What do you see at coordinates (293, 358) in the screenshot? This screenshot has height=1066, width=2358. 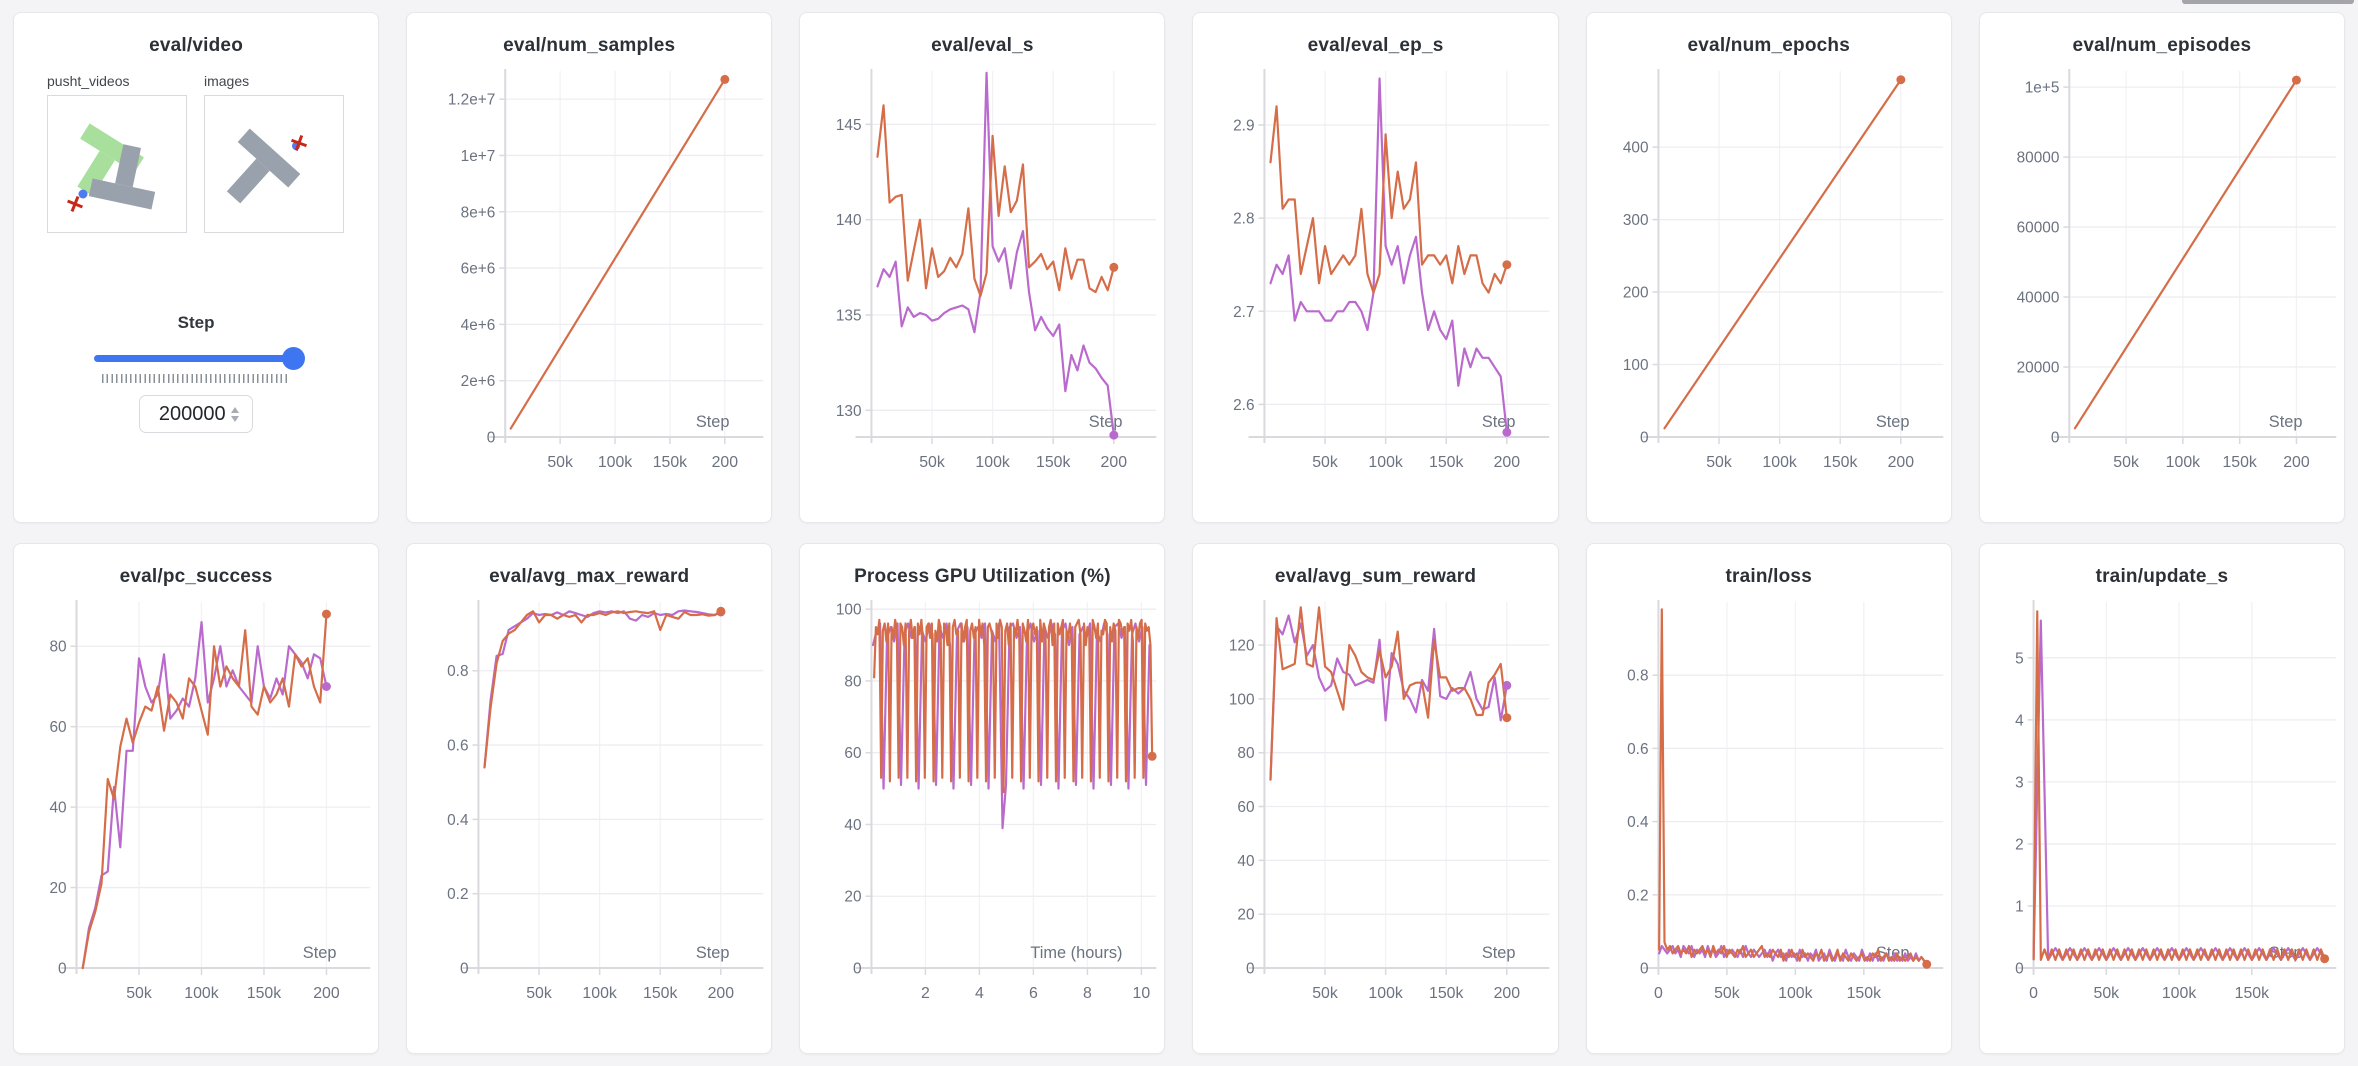 I see `step-slider-thumb` at bounding box center [293, 358].